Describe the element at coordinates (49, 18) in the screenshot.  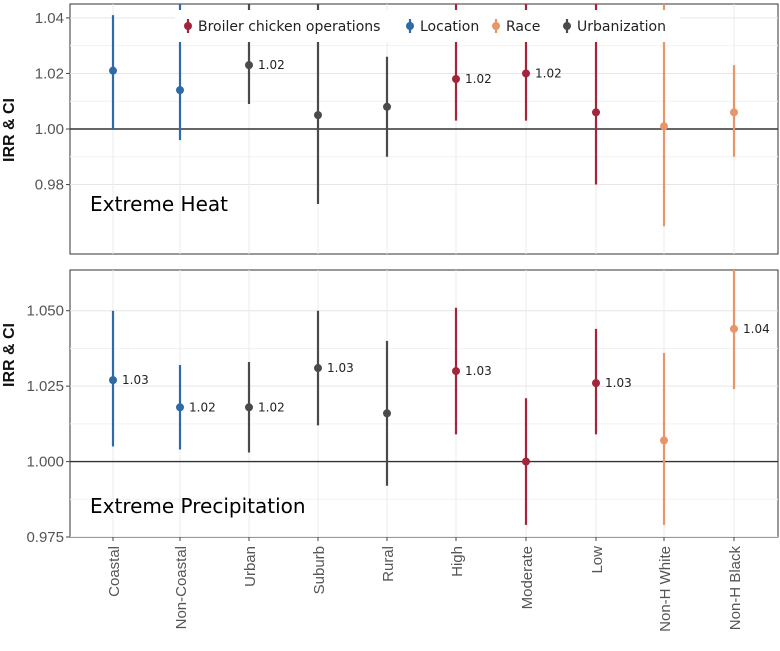
I see `y-tick-label: 1.04` at that location.